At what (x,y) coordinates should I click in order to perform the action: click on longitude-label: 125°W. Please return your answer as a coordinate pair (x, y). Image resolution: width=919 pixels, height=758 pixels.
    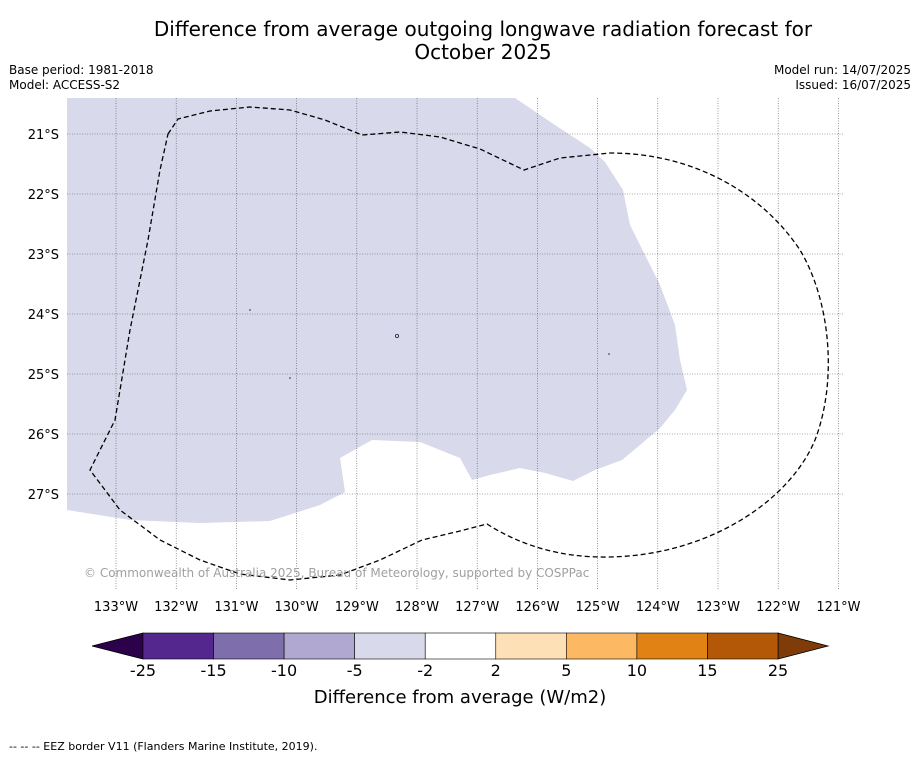
    Looking at the image, I should click on (598, 607).